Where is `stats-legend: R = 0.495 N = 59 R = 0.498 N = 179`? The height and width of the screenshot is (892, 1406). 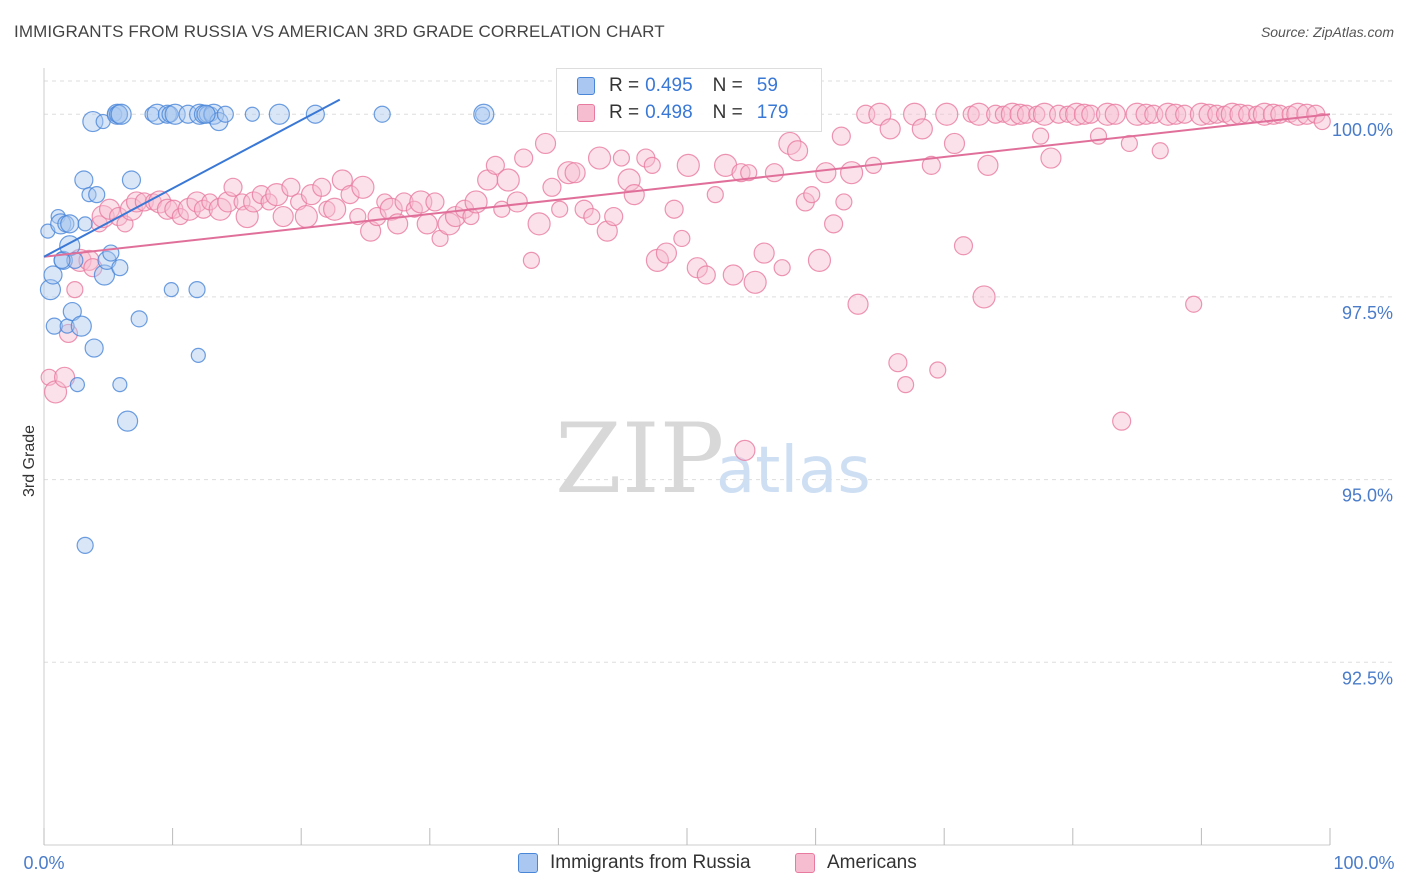
stats-legend: R = 0.495 N = 59 R = 0.498 N = 179 is located at coordinates (689, 100).